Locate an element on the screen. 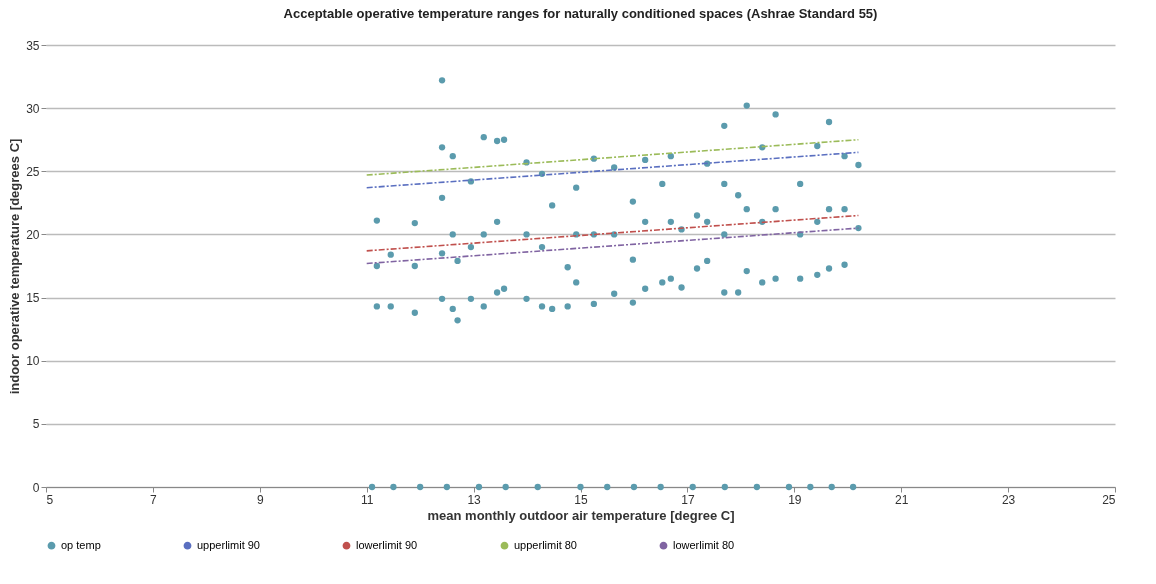  y-tick-label: 35 is located at coordinates (33, 45).